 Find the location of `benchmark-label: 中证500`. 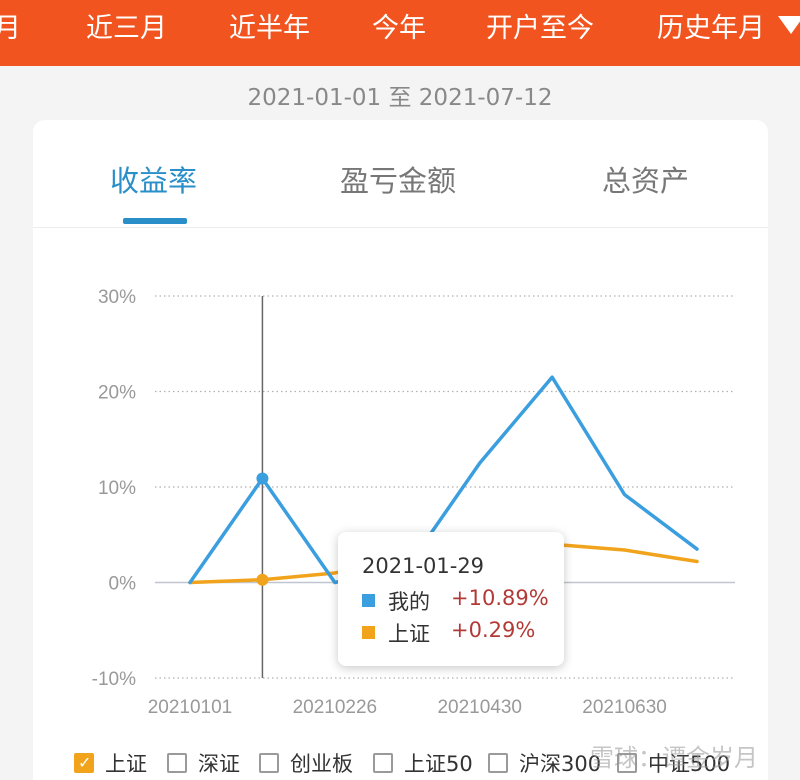

benchmark-label: 中证500 is located at coordinates (689, 764).